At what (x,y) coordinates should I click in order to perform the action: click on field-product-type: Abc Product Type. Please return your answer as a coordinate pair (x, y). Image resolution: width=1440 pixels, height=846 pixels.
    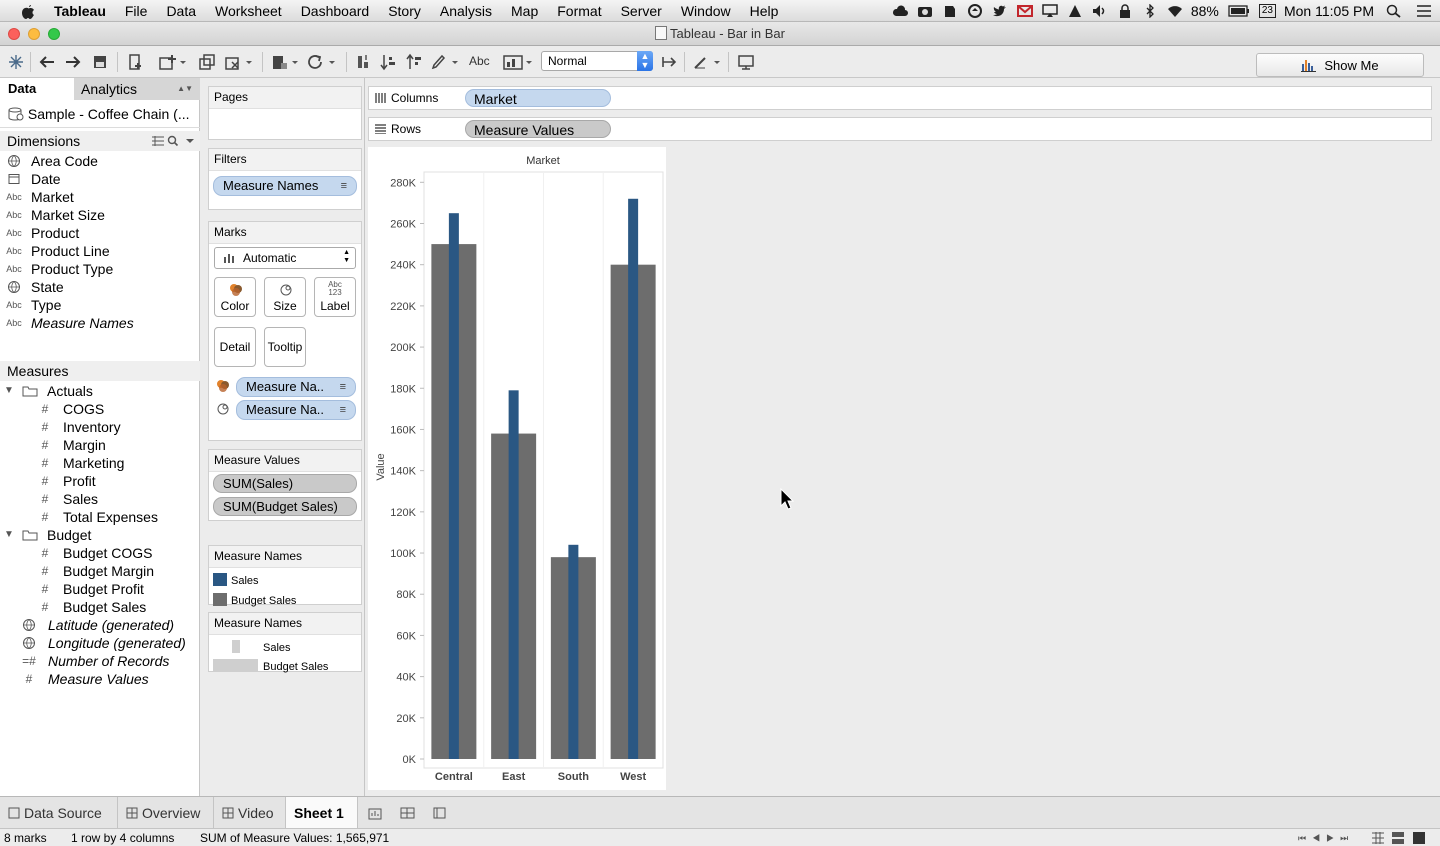
    Looking at the image, I should click on (100, 269).